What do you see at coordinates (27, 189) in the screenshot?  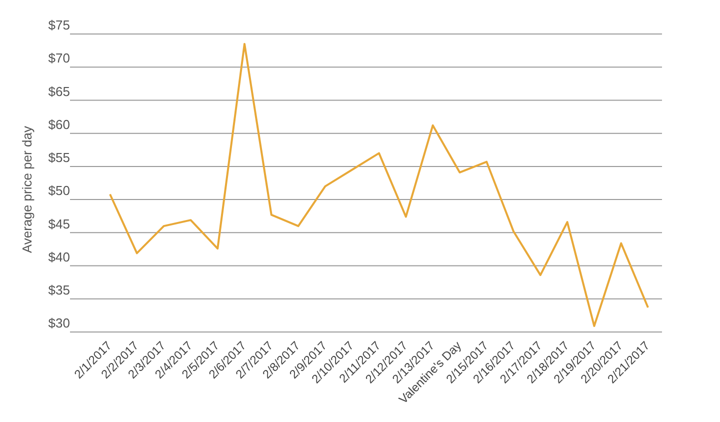 I see `y-axis-title: Average price per day` at bounding box center [27, 189].